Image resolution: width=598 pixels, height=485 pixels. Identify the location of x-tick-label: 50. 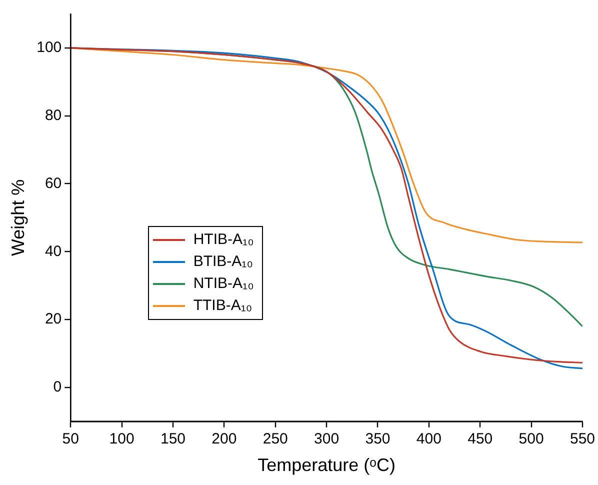
(70, 439).